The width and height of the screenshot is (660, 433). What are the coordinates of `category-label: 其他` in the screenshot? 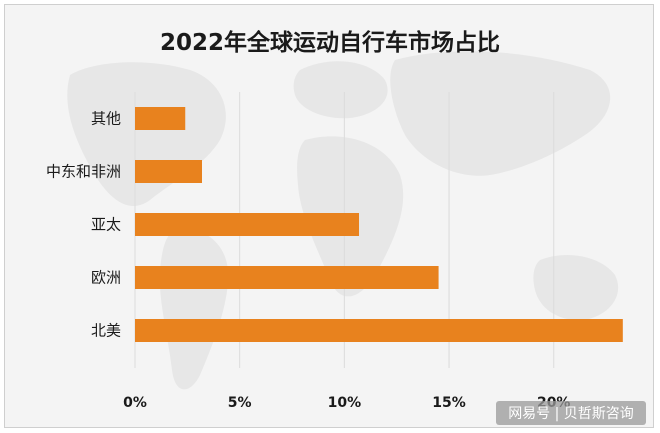 It's located at (106, 119).